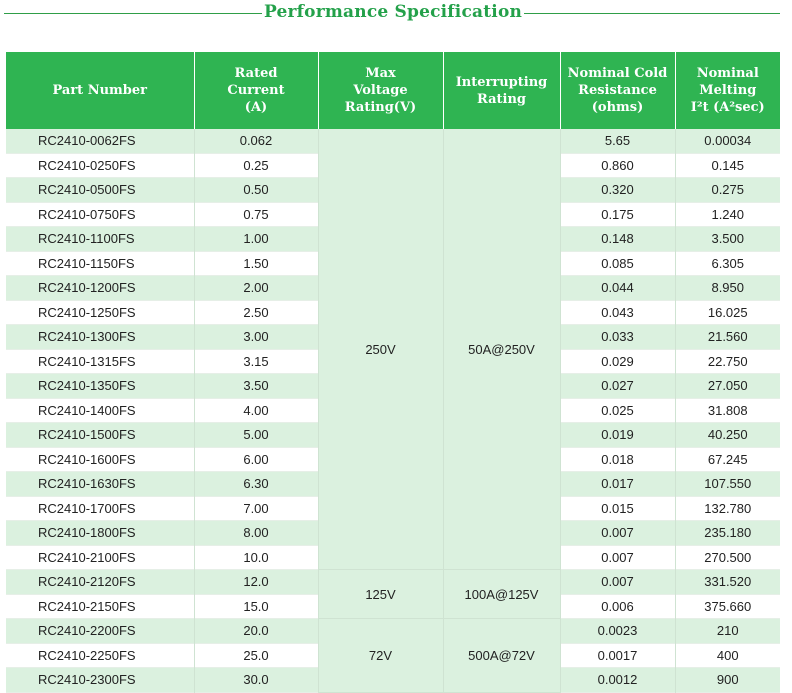 The height and width of the screenshot is (693, 792). I want to click on part-number-cell: RC2410-1350FS, so click(100, 385).